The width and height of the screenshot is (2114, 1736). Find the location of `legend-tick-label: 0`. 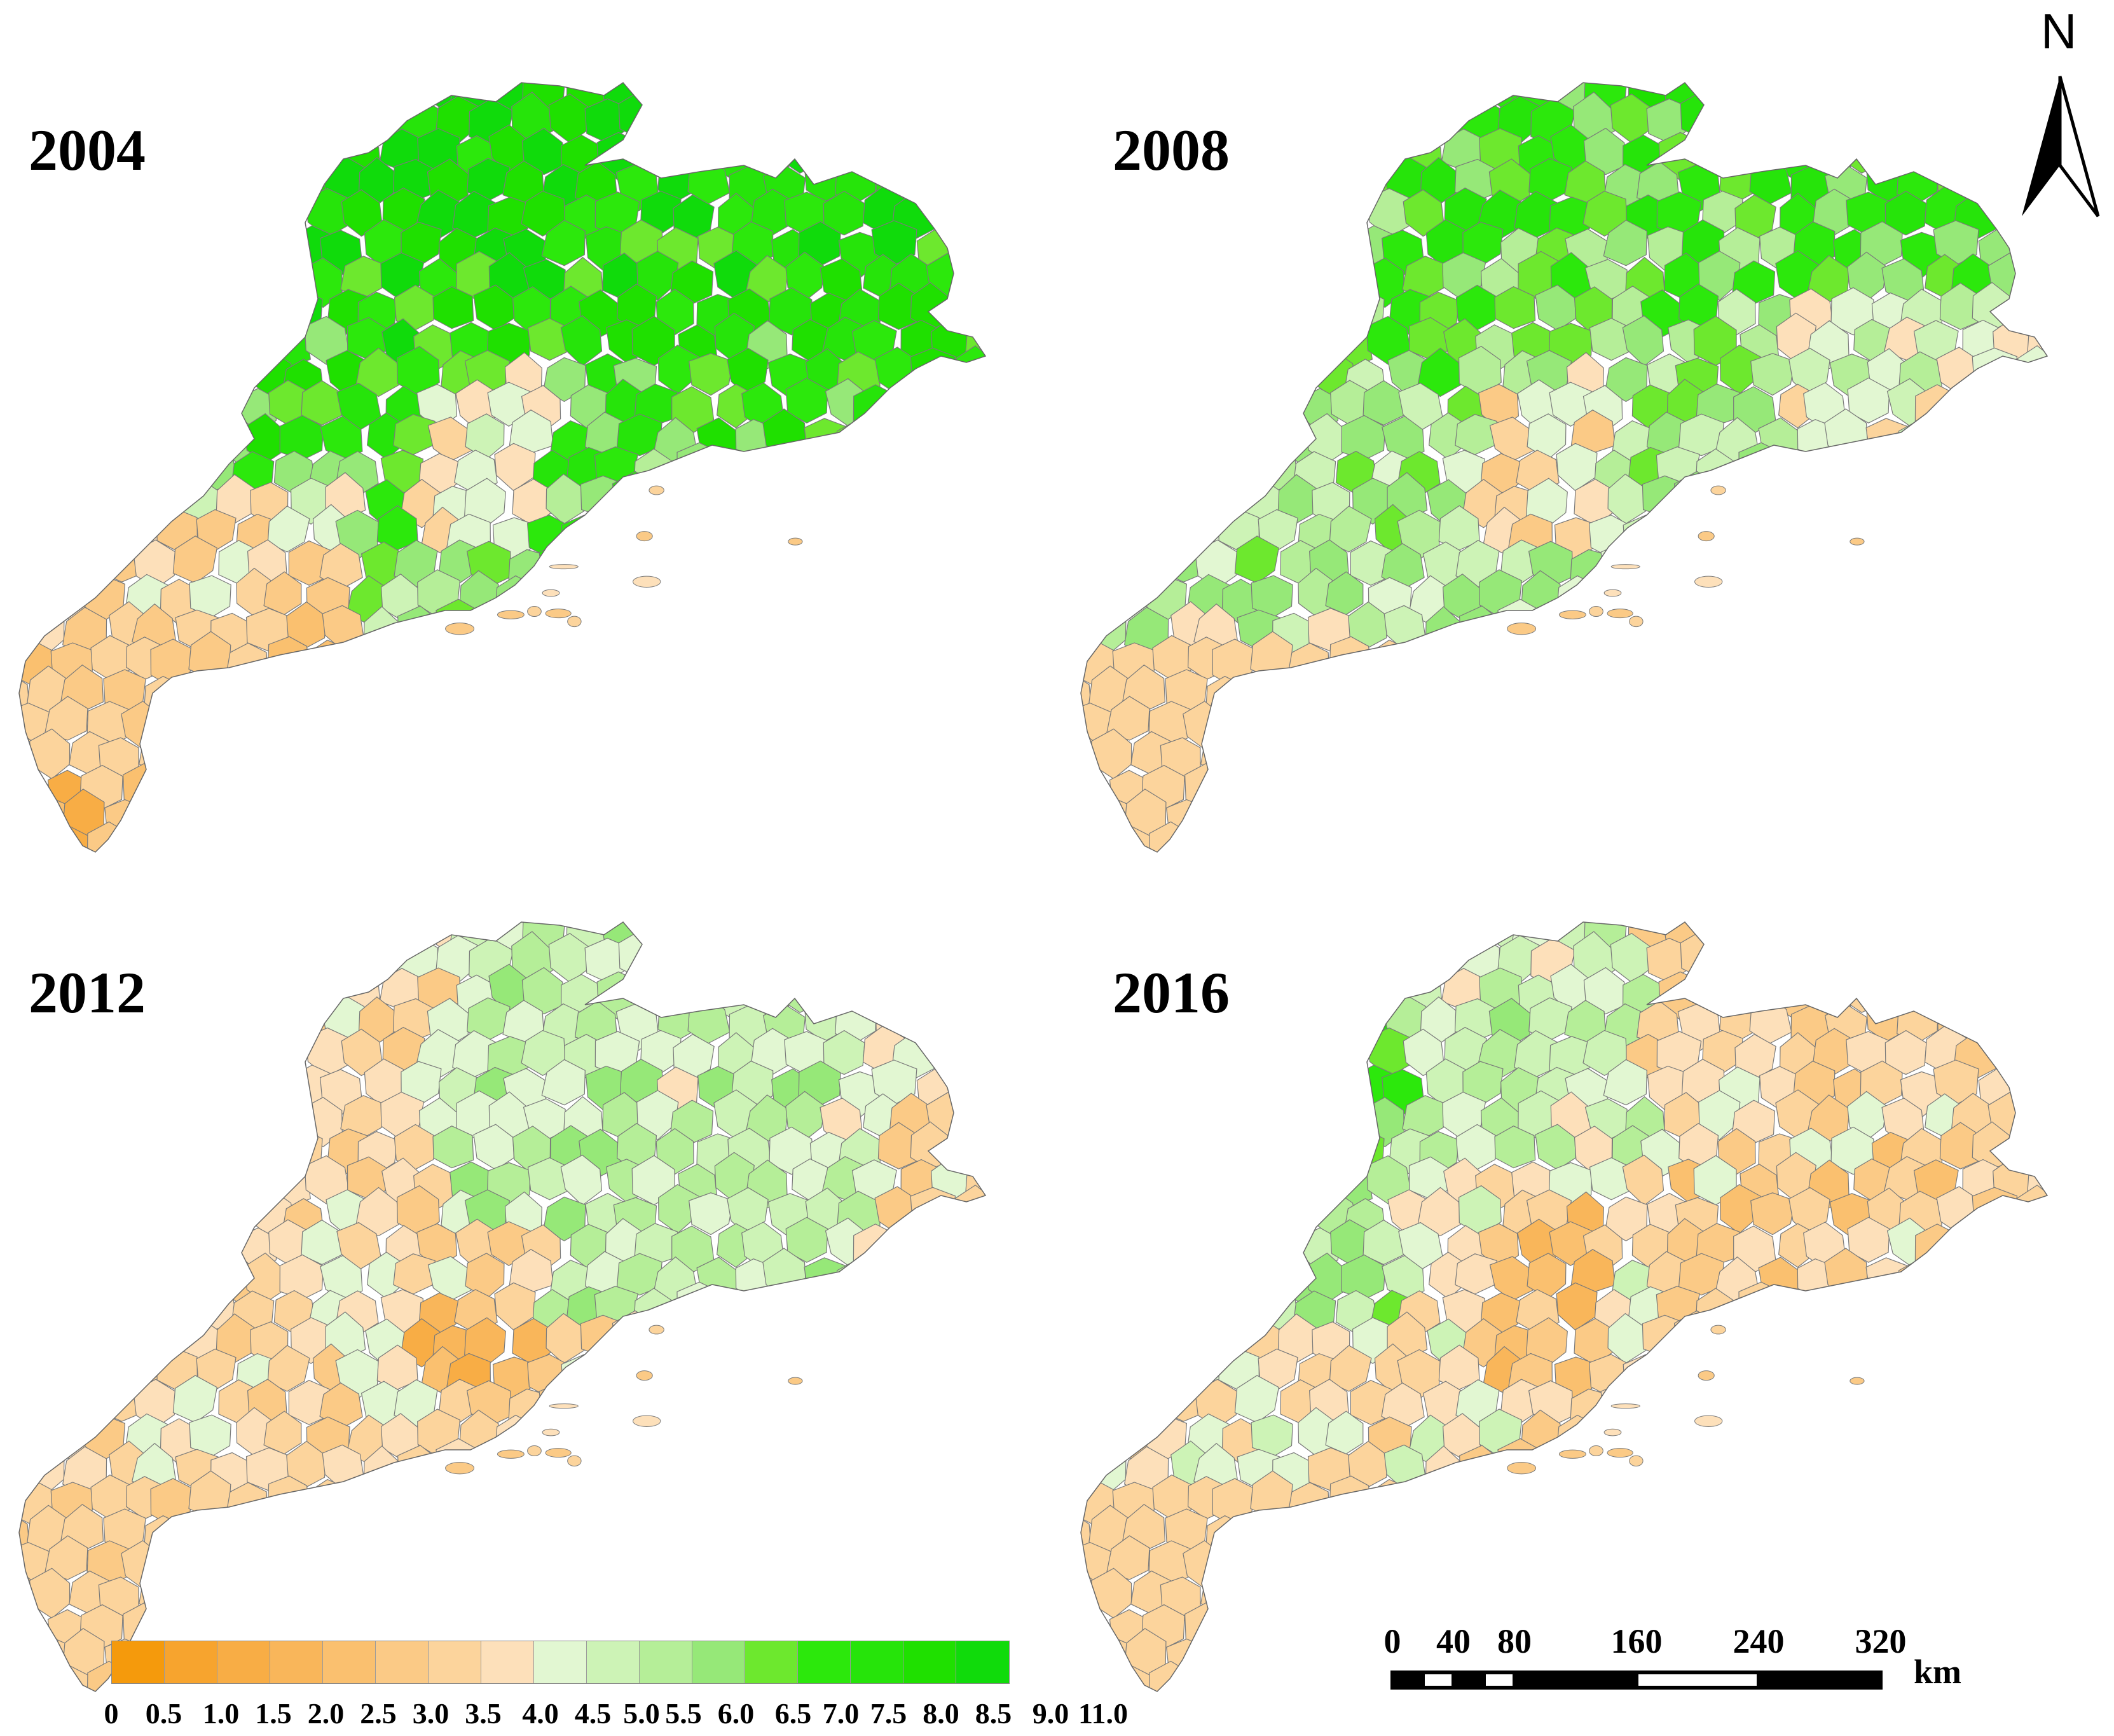

legend-tick-label: 0 is located at coordinates (111, 1713).